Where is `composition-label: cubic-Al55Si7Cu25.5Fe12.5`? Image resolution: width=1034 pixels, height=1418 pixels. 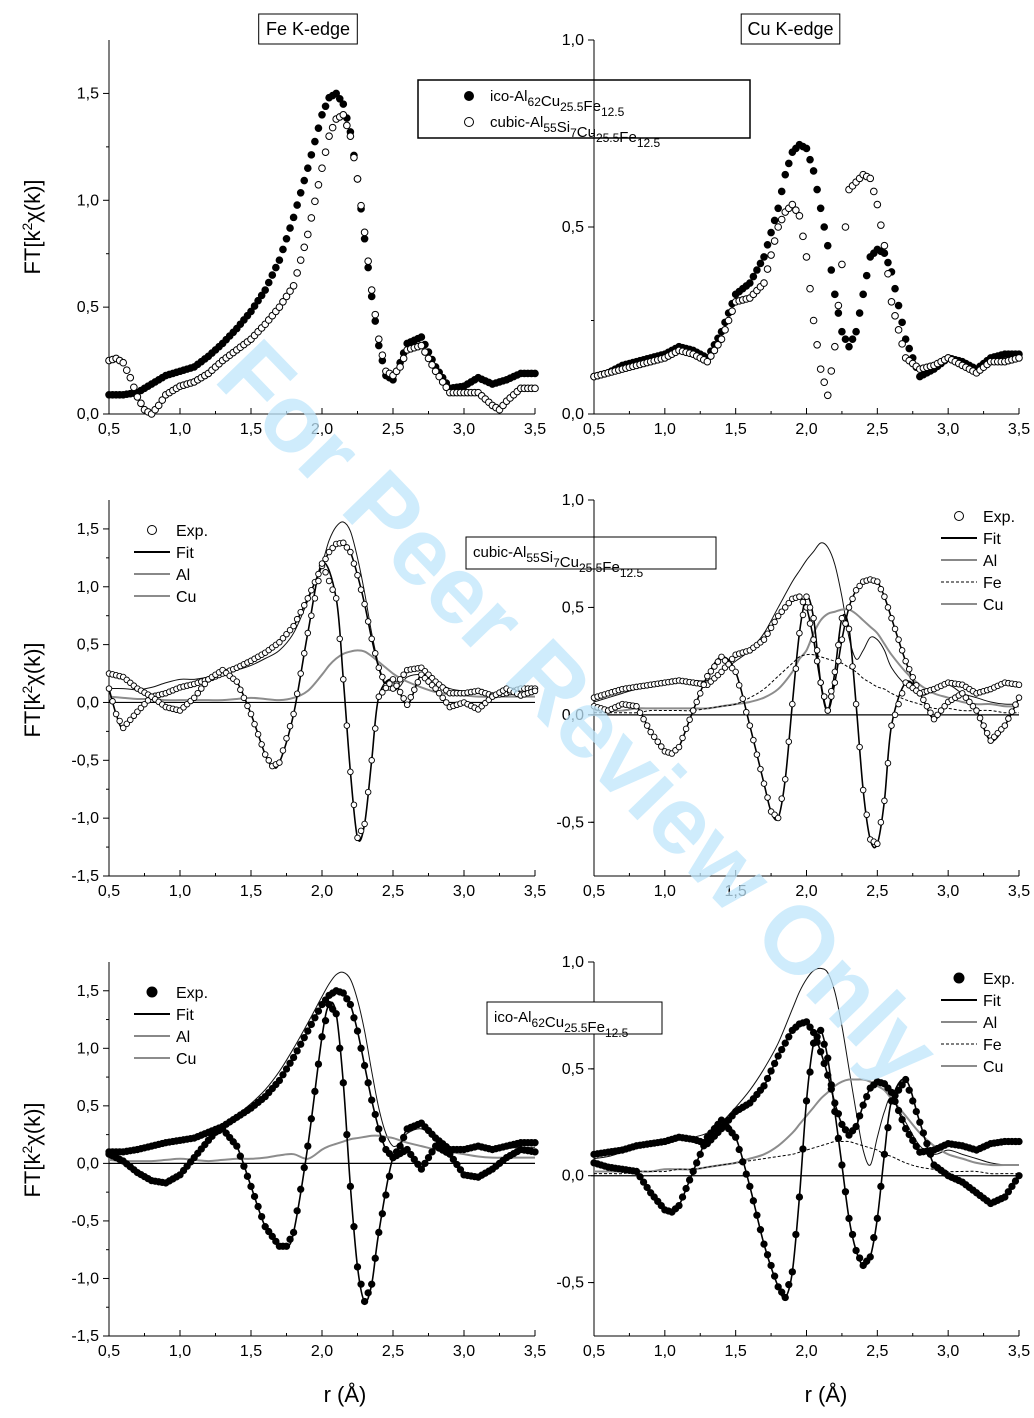
composition-label: cubic-Al55Si7Cu25.5Fe12.5 is located at coordinates (591, 558).